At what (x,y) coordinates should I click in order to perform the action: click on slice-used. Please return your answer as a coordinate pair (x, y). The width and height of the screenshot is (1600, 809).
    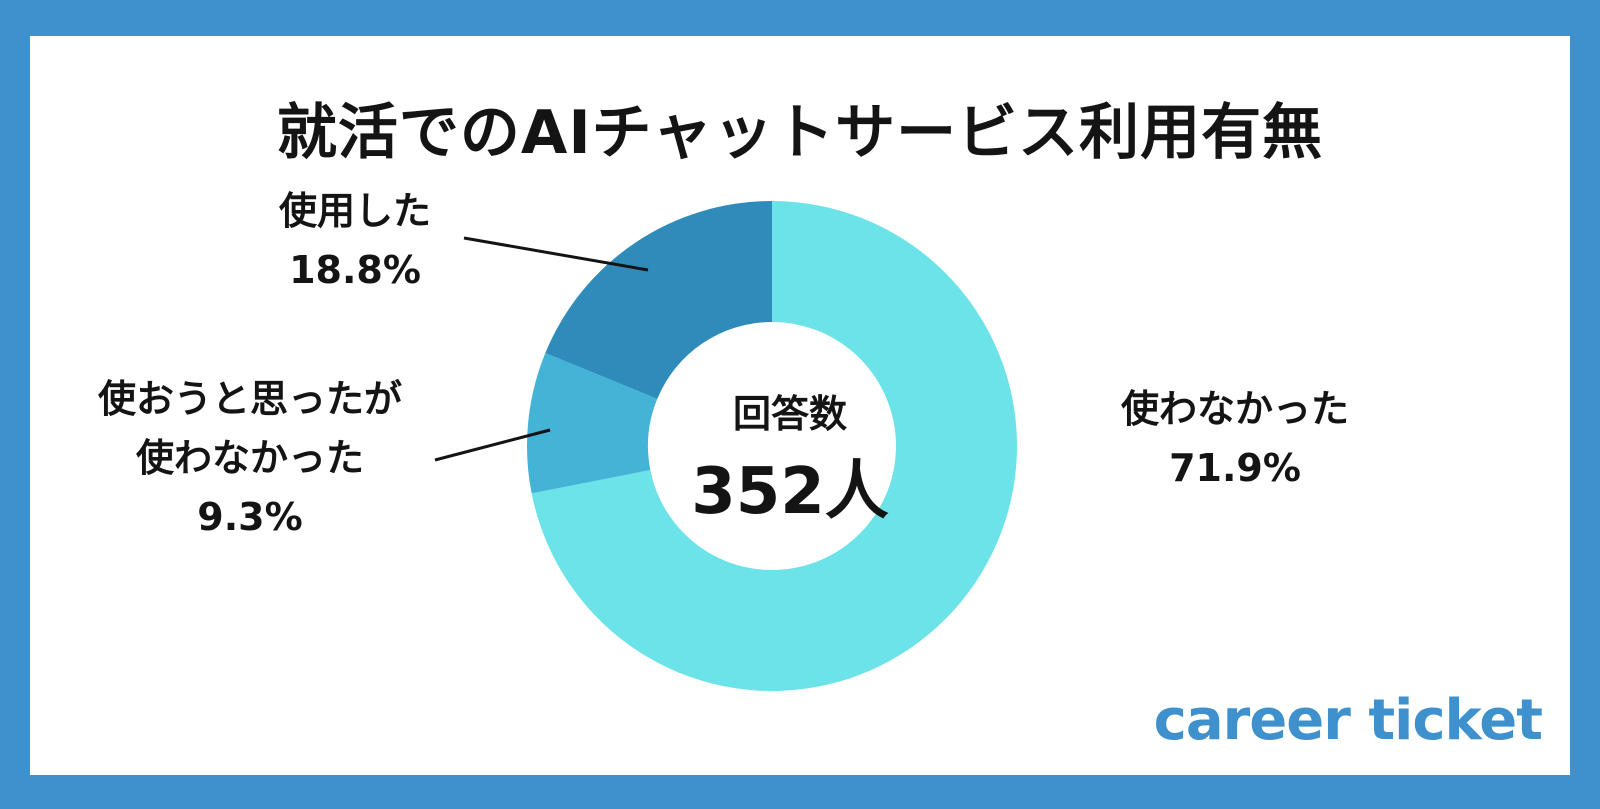
    Looking at the image, I should click on (658, 299).